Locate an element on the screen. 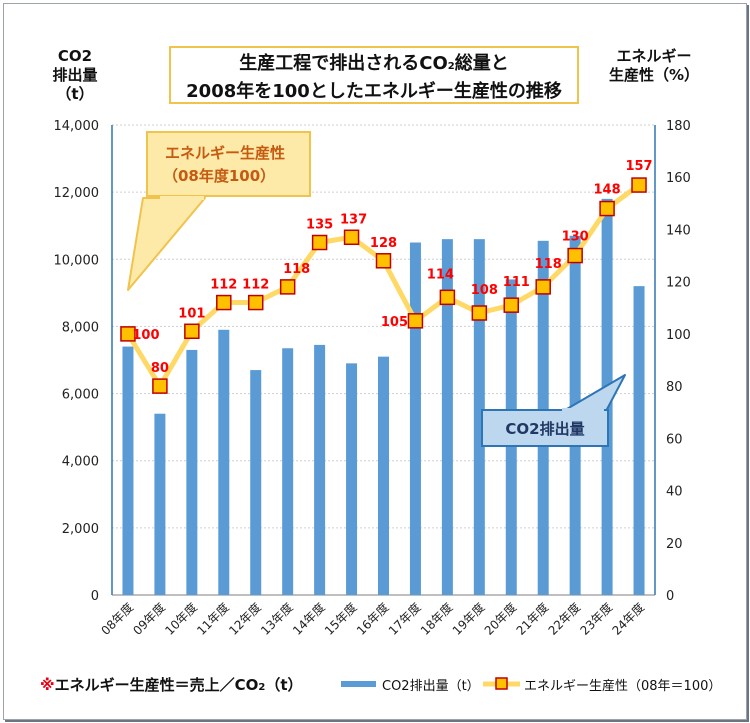  x-tick-label: 15年度 is located at coordinates (340, 619).